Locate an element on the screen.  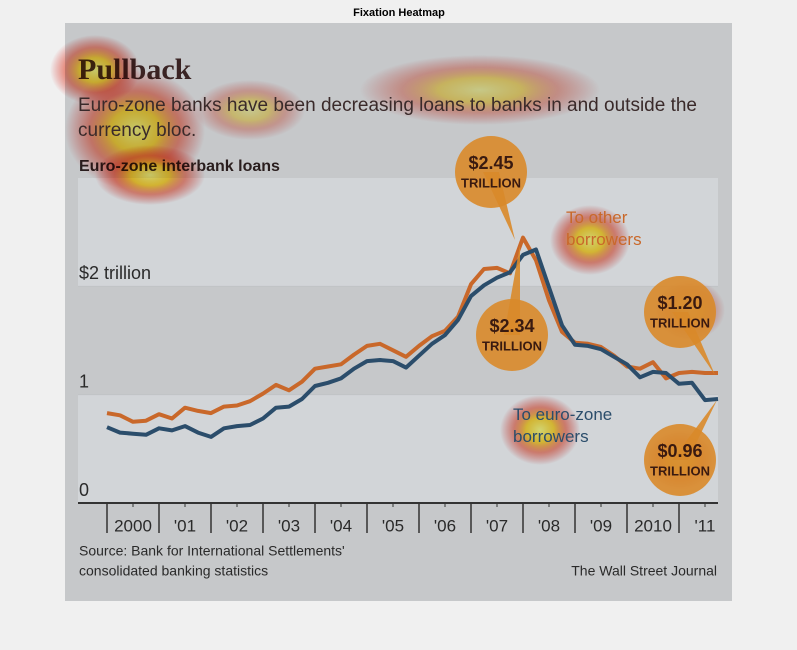
x-tick-label: 2000 is located at coordinates (133, 525).